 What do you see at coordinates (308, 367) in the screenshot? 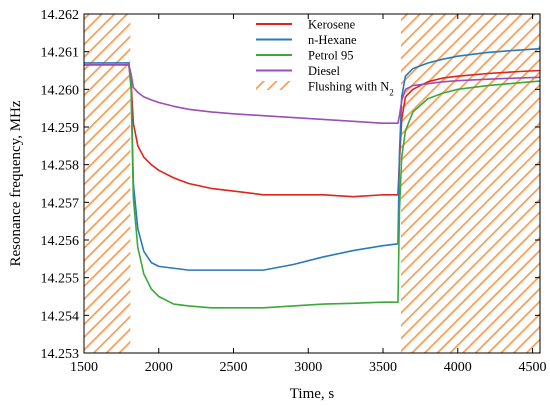
I see `x-tick-label: 3000` at bounding box center [308, 367].